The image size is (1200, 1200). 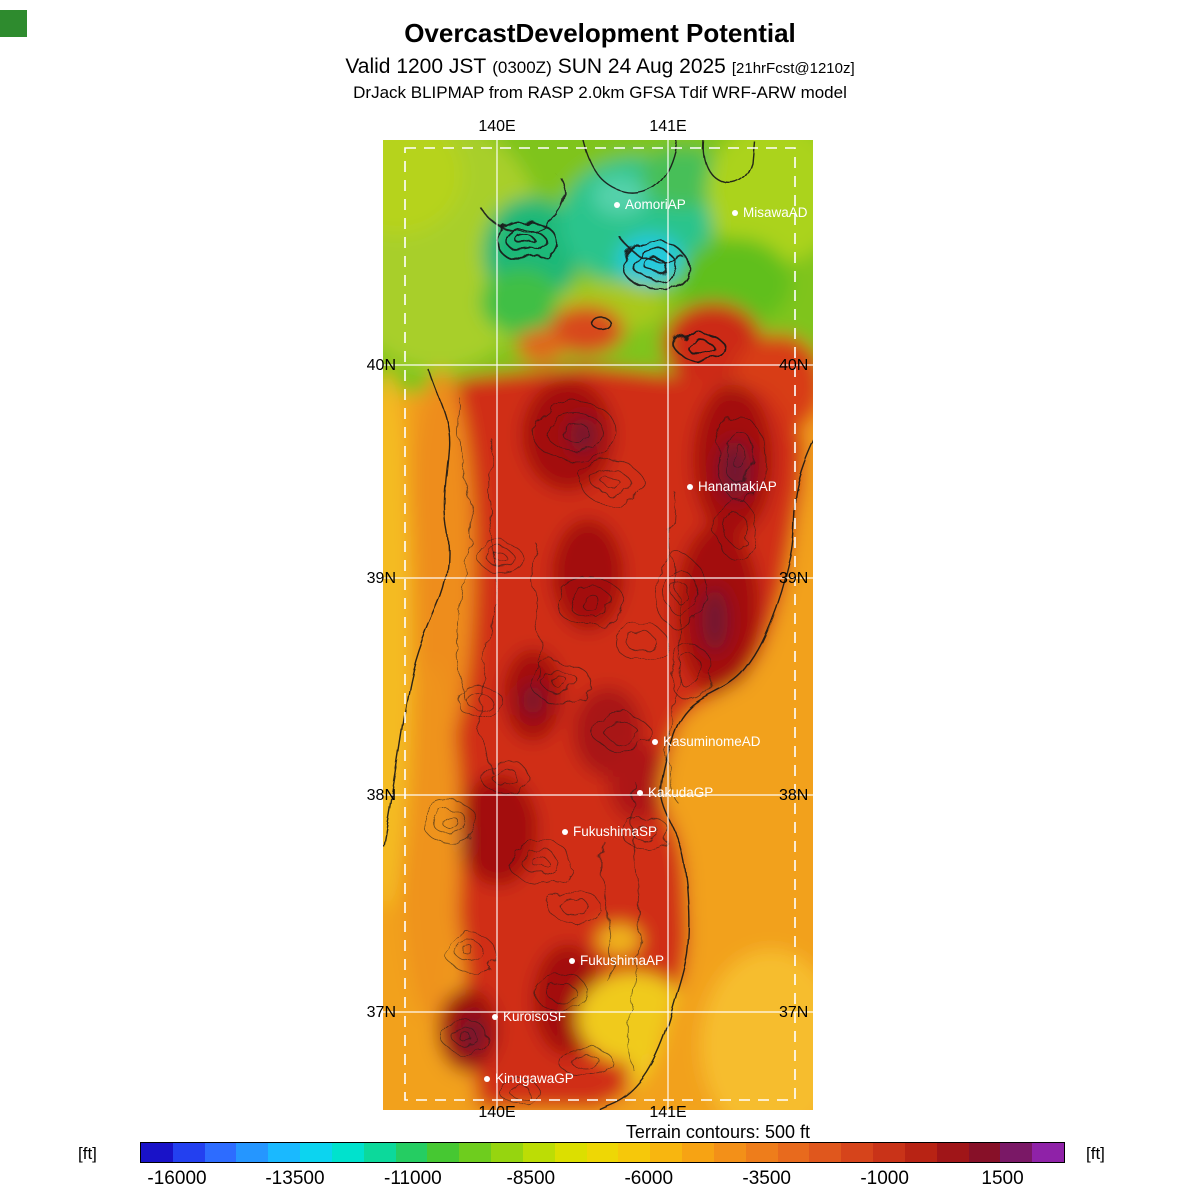 I want to click on valid-zulu: (0300Z), so click(x=522, y=67).